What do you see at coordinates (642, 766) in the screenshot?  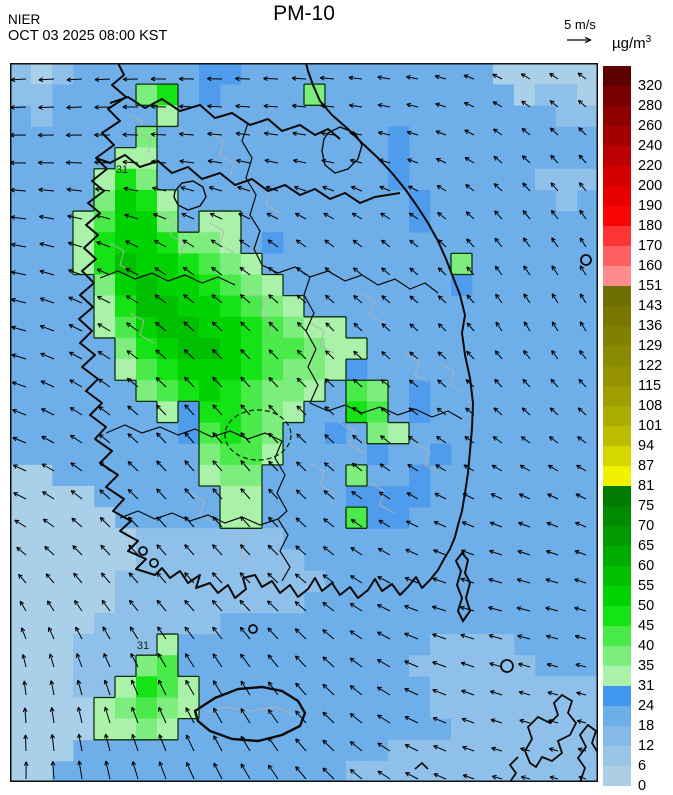 I see `colorbar-tick-label: 6` at bounding box center [642, 766].